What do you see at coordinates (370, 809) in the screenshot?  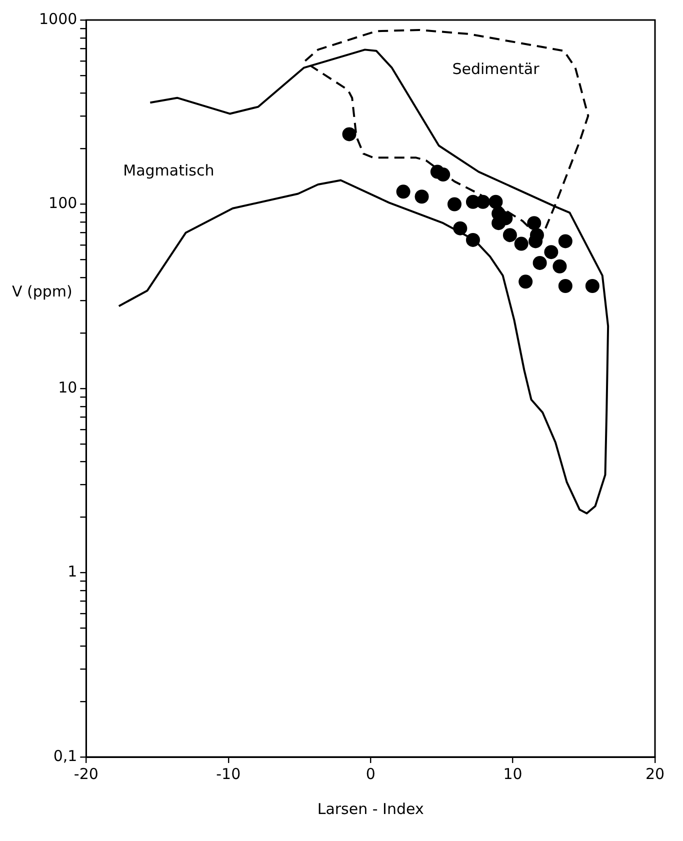 I see `x-axis-title: Larsen - Index` at bounding box center [370, 809].